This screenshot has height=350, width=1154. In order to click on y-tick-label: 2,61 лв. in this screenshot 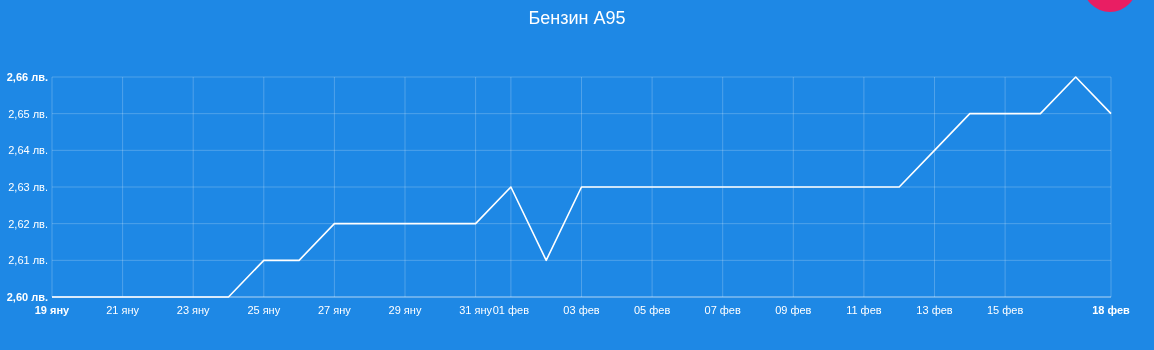, I will do `click(28, 260)`.